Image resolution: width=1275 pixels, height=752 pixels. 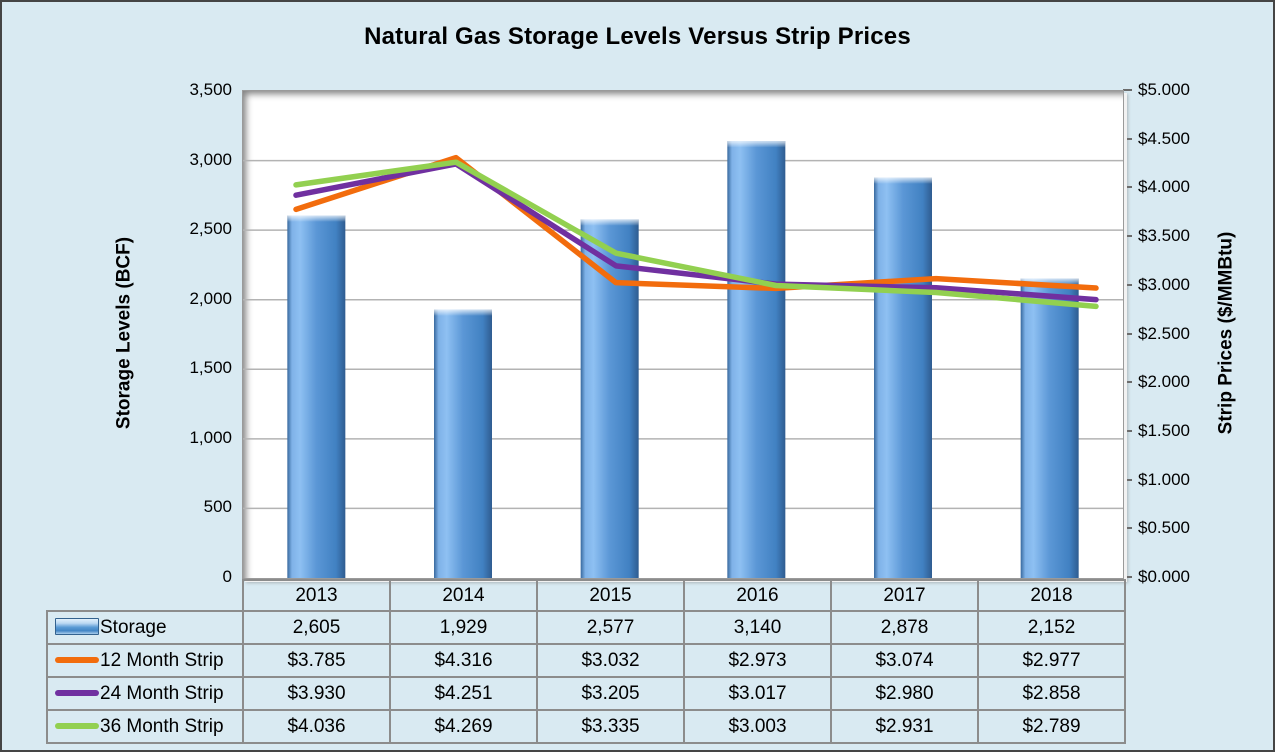 I want to click on value-cell: $2.973, so click(x=757, y=660).